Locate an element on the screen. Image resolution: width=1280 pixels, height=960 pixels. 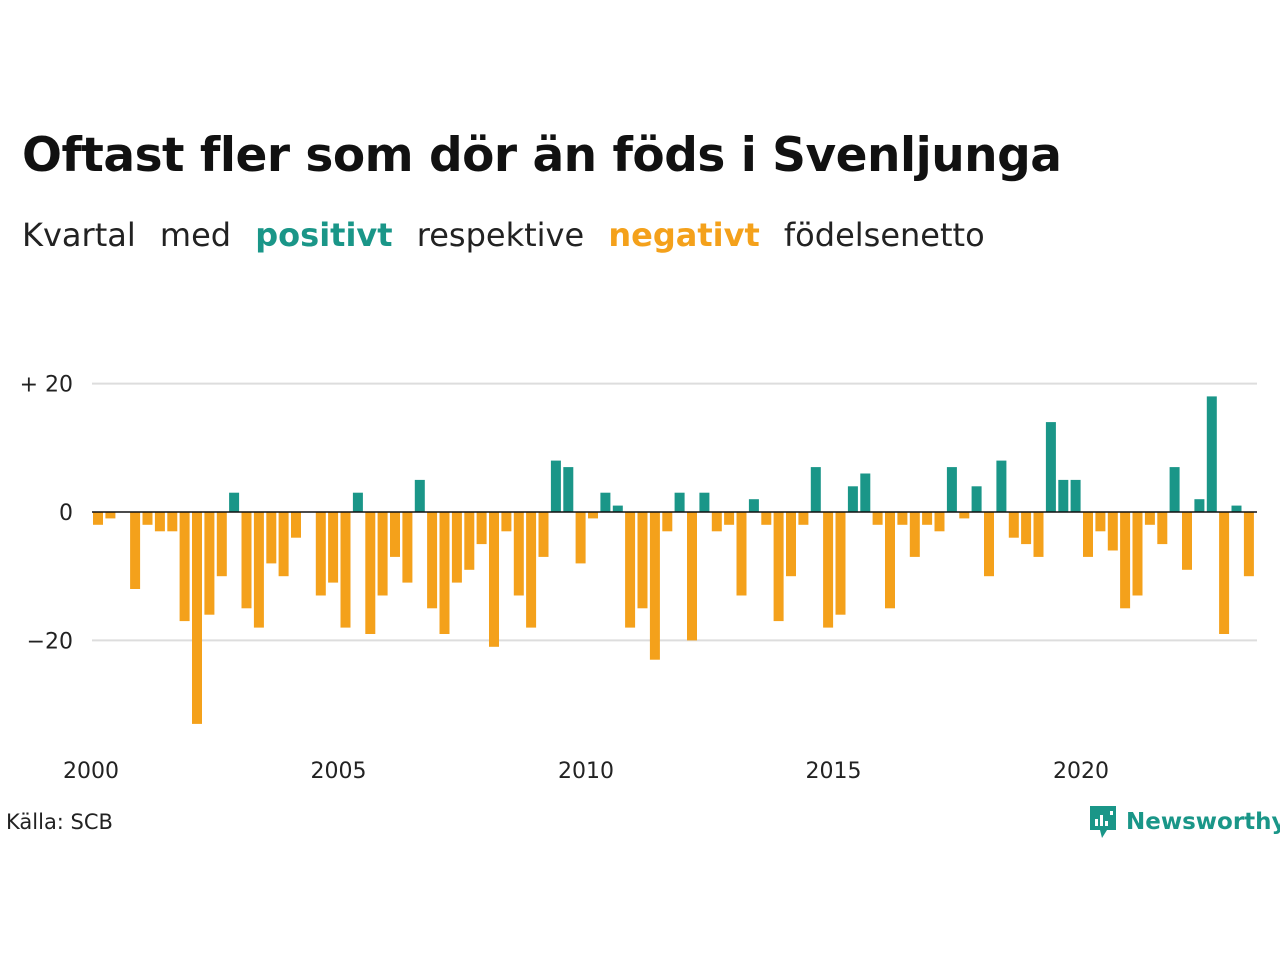
x-tick-label: 2010 is located at coordinates (586, 771).